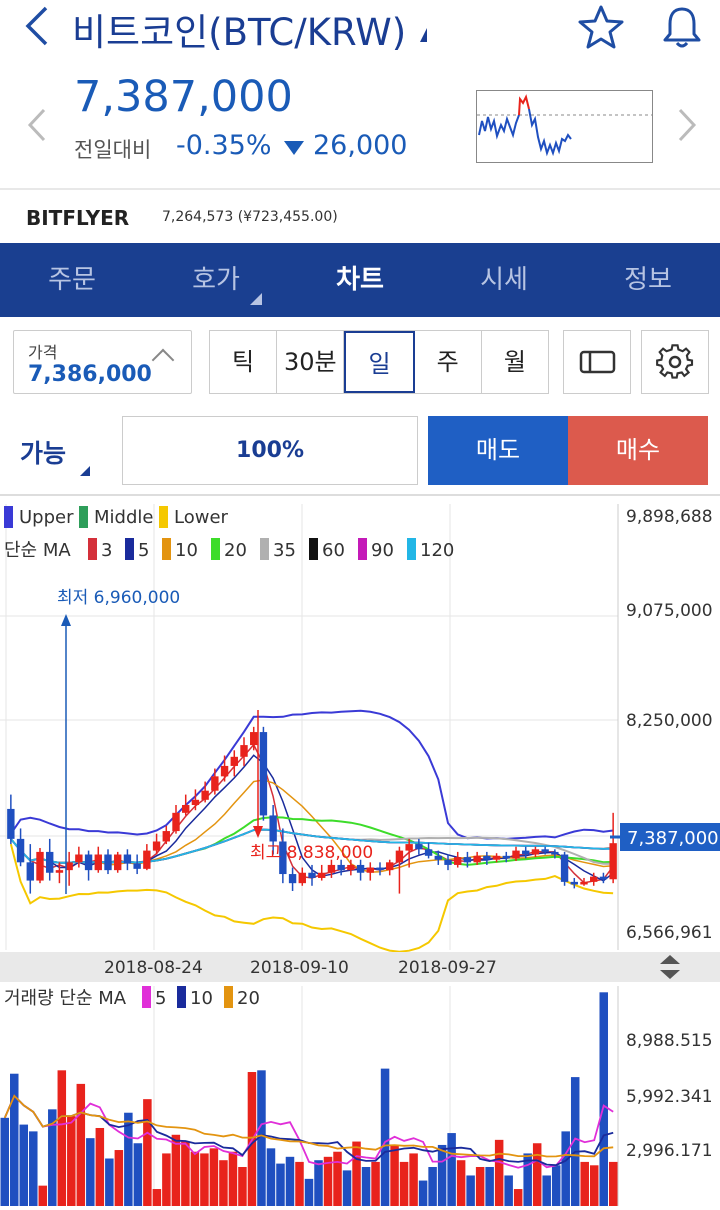 The width and height of the screenshot is (720, 1210). Describe the element at coordinates (153, 968) in the screenshot. I see `x-tick-label: 2018-08-24` at that location.